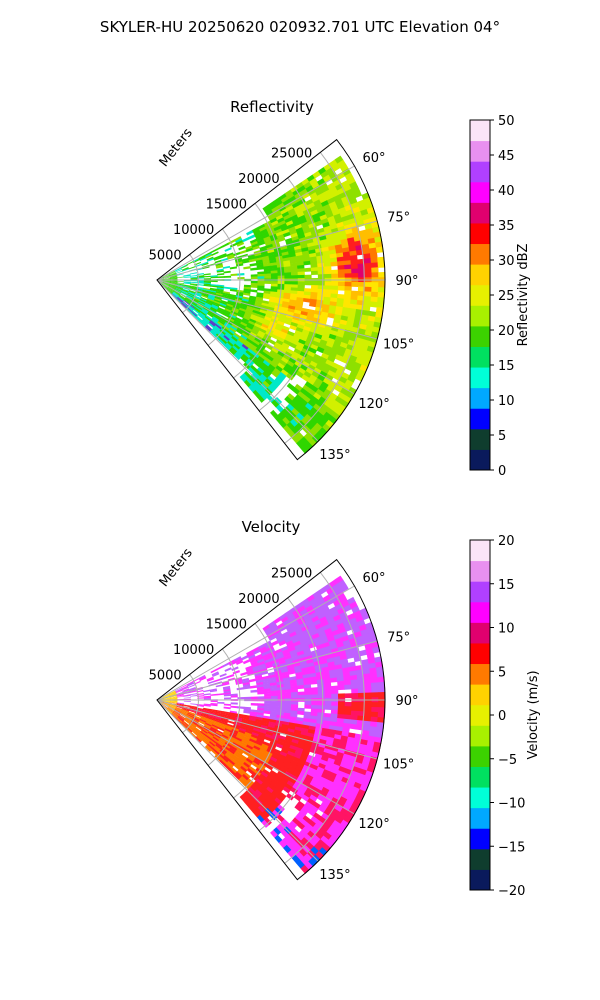  Describe the element at coordinates (165, 255) in the screenshot. I see `range-tick-label: 5000` at that location.